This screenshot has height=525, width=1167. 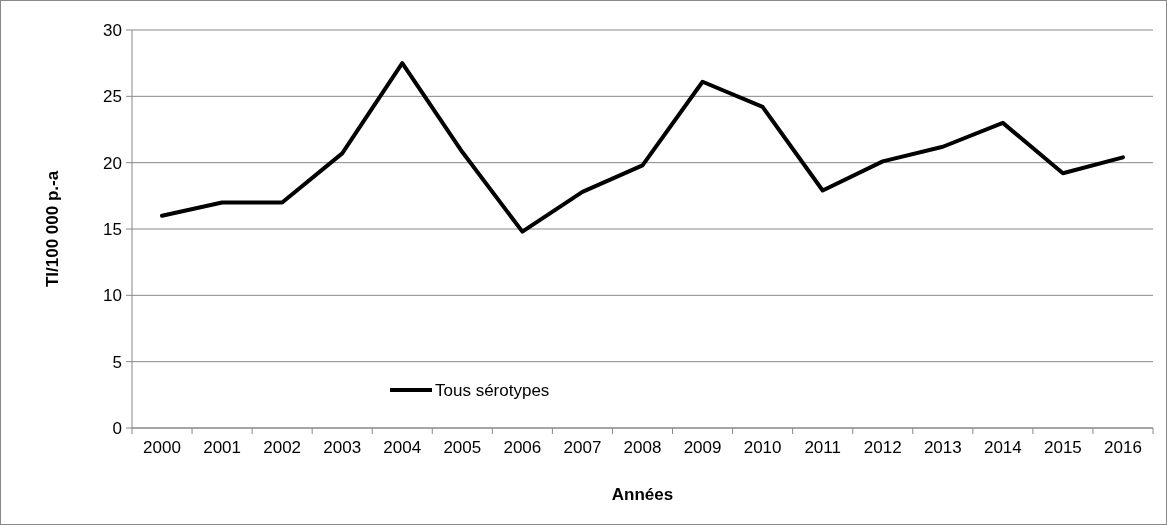 I want to click on x-tick-label: 2010, so click(x=762, y=447).